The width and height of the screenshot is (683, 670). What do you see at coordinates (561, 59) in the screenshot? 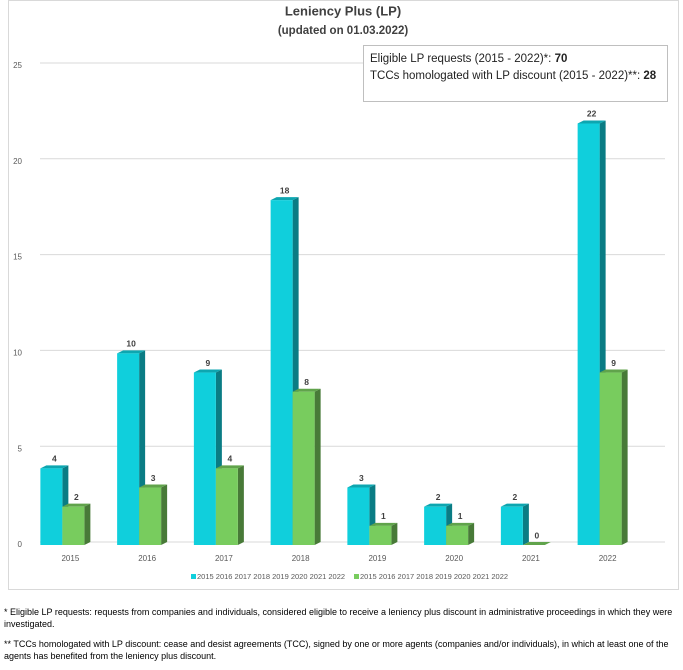
I see `summary-value: 70` at bounding box center [561, 59].